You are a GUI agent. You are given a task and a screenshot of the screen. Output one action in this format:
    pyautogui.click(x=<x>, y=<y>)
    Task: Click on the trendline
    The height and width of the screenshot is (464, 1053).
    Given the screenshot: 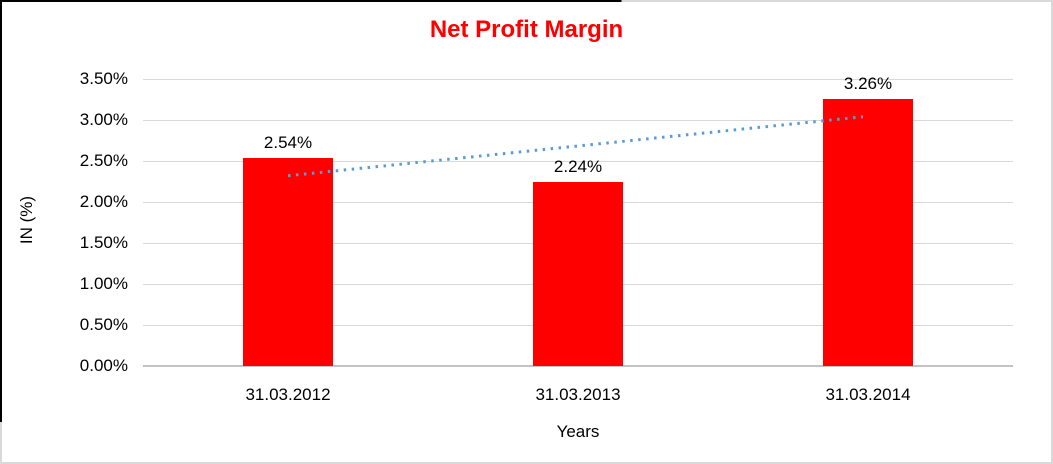 What is the action you would take?
    pyautogui.click(x=575, y=146)
    